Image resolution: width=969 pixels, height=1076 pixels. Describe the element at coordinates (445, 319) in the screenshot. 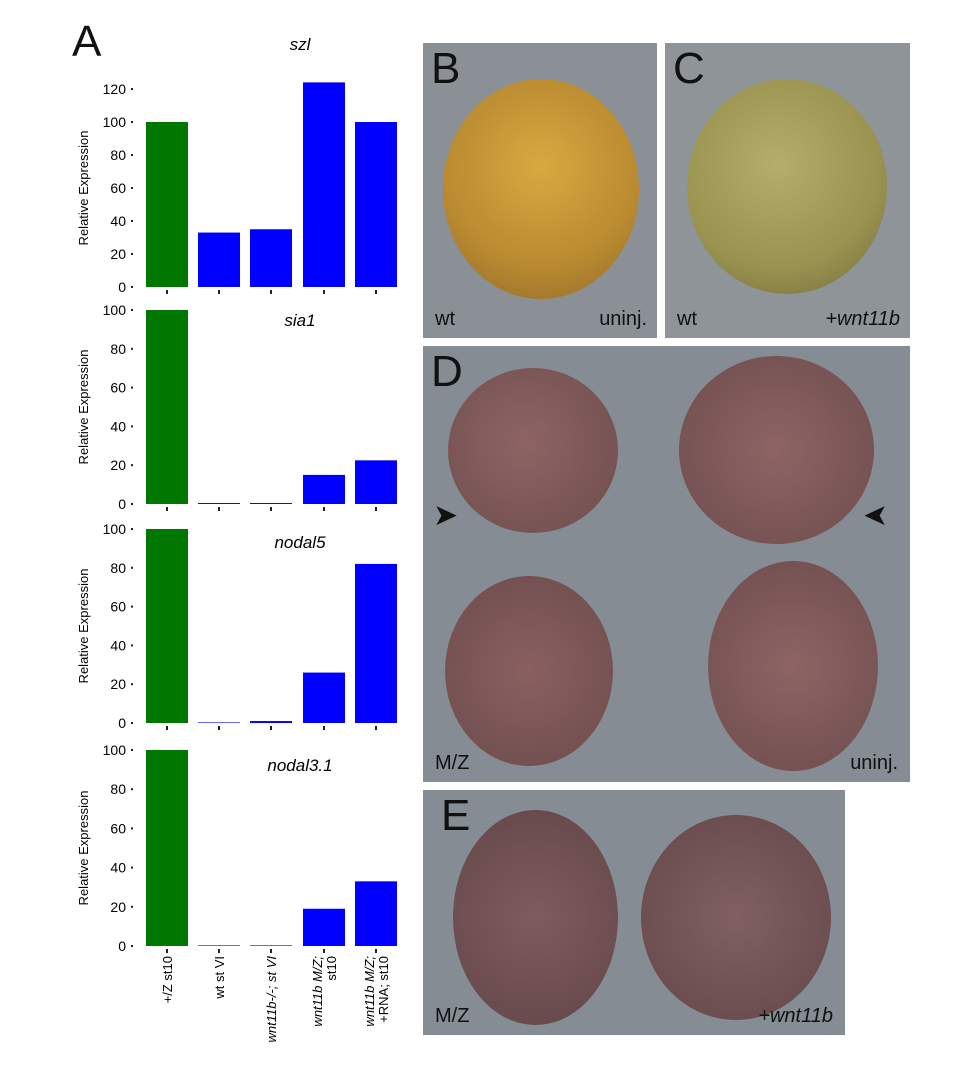

I see `caption-left: wt` at that location.